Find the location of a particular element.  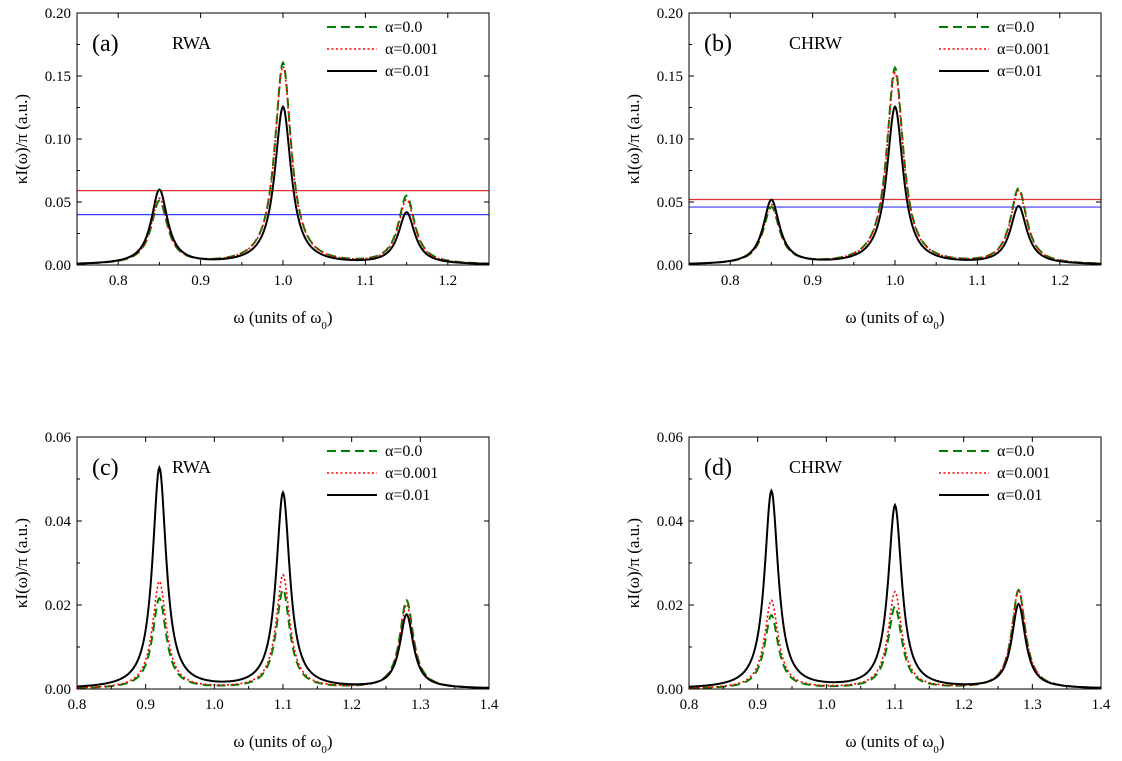

panel-label: (a) is located at coordinates (105, 44).